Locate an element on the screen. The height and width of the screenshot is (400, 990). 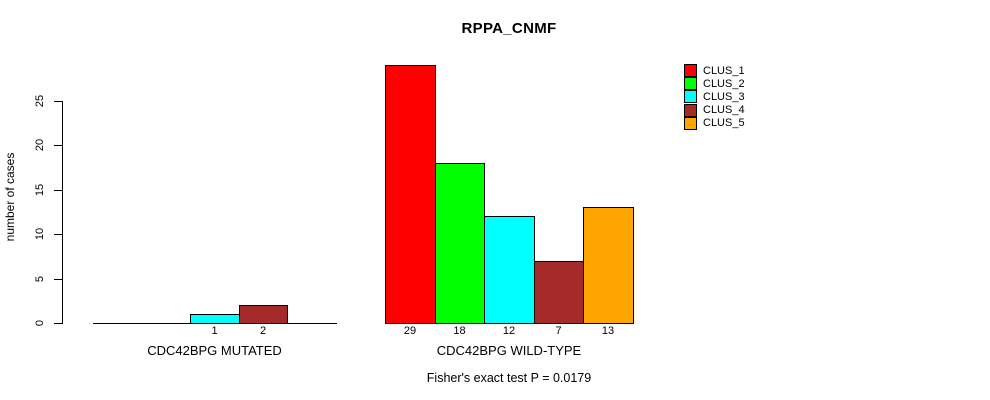
y-tick-label: 5 is located at coordinates (40, 278).